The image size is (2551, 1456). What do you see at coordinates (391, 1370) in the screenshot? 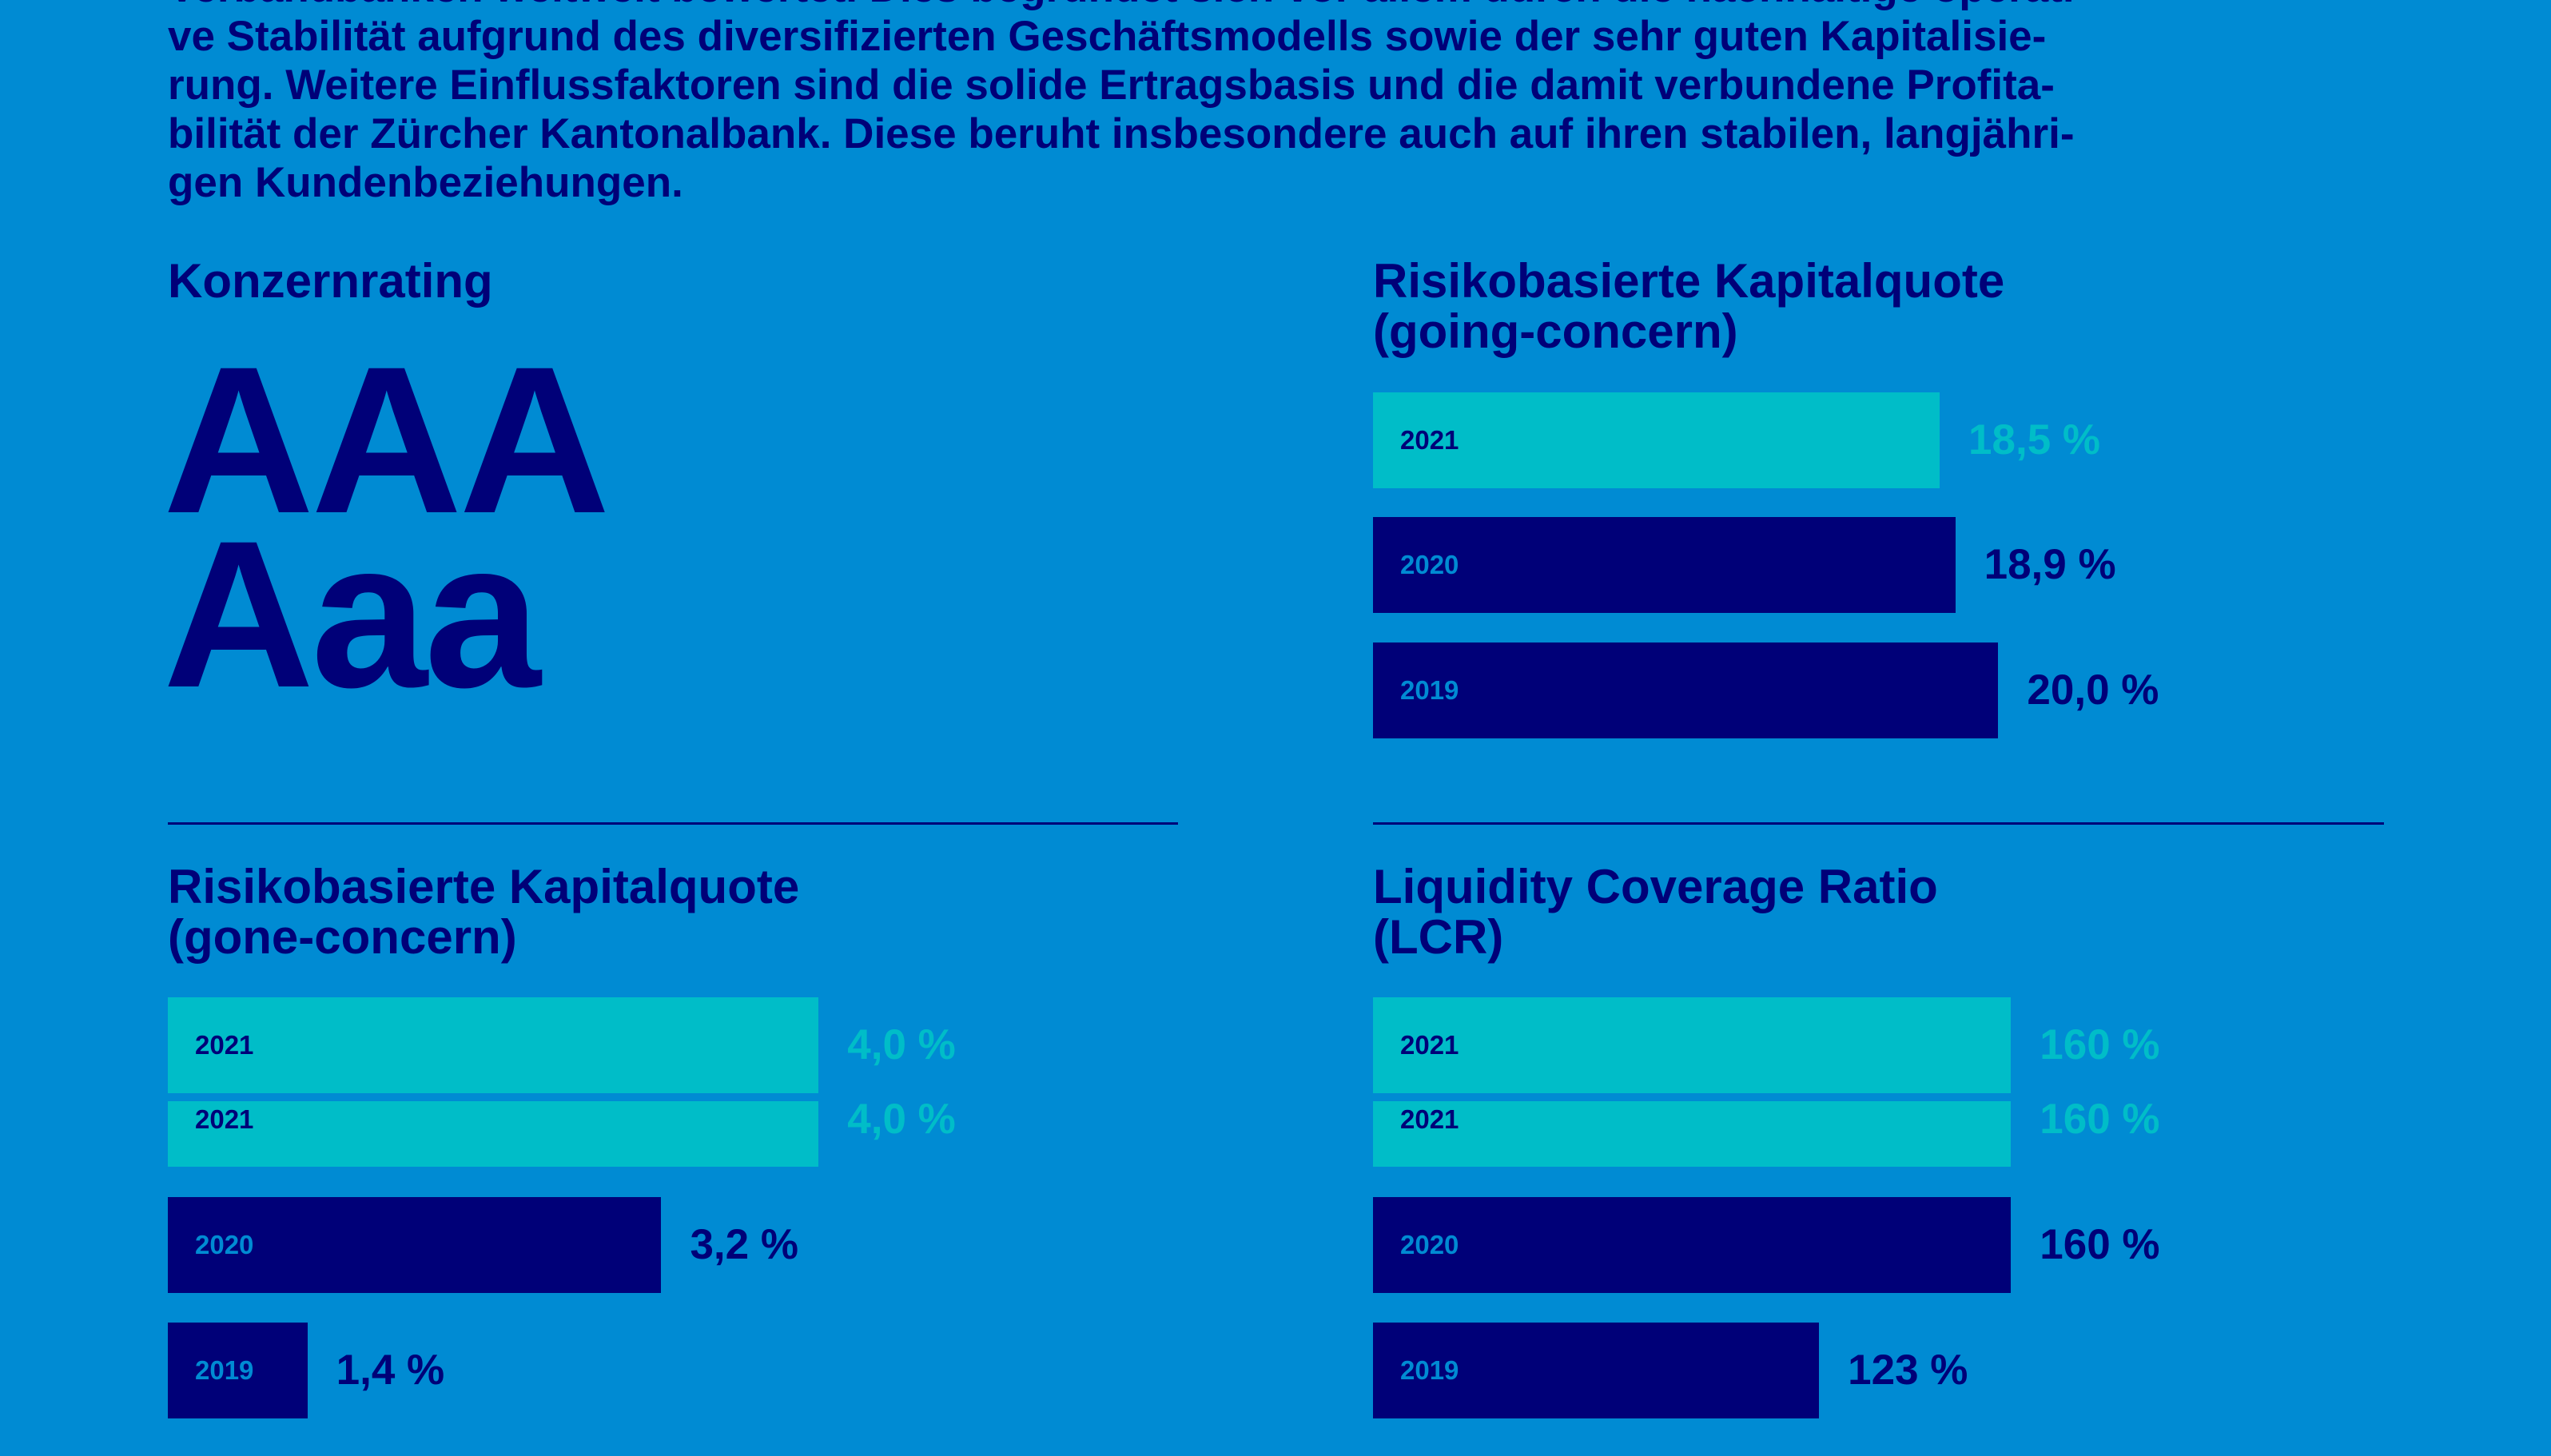
I see `bar-value-label: 1,4 %` at bounding box center [391, 1370].